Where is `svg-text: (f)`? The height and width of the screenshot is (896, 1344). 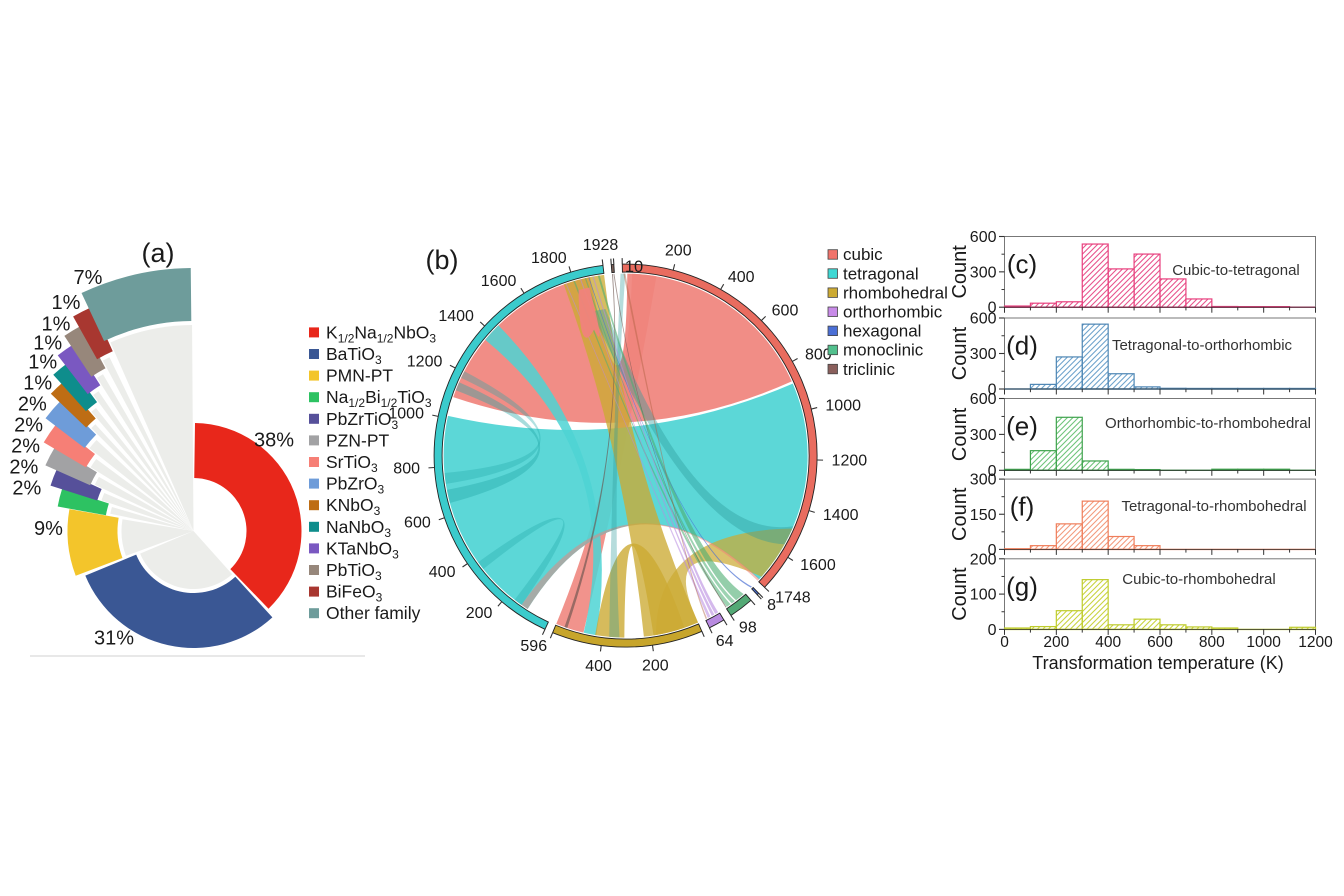
svg-text: (f) is located at coordinates (1022, 507).